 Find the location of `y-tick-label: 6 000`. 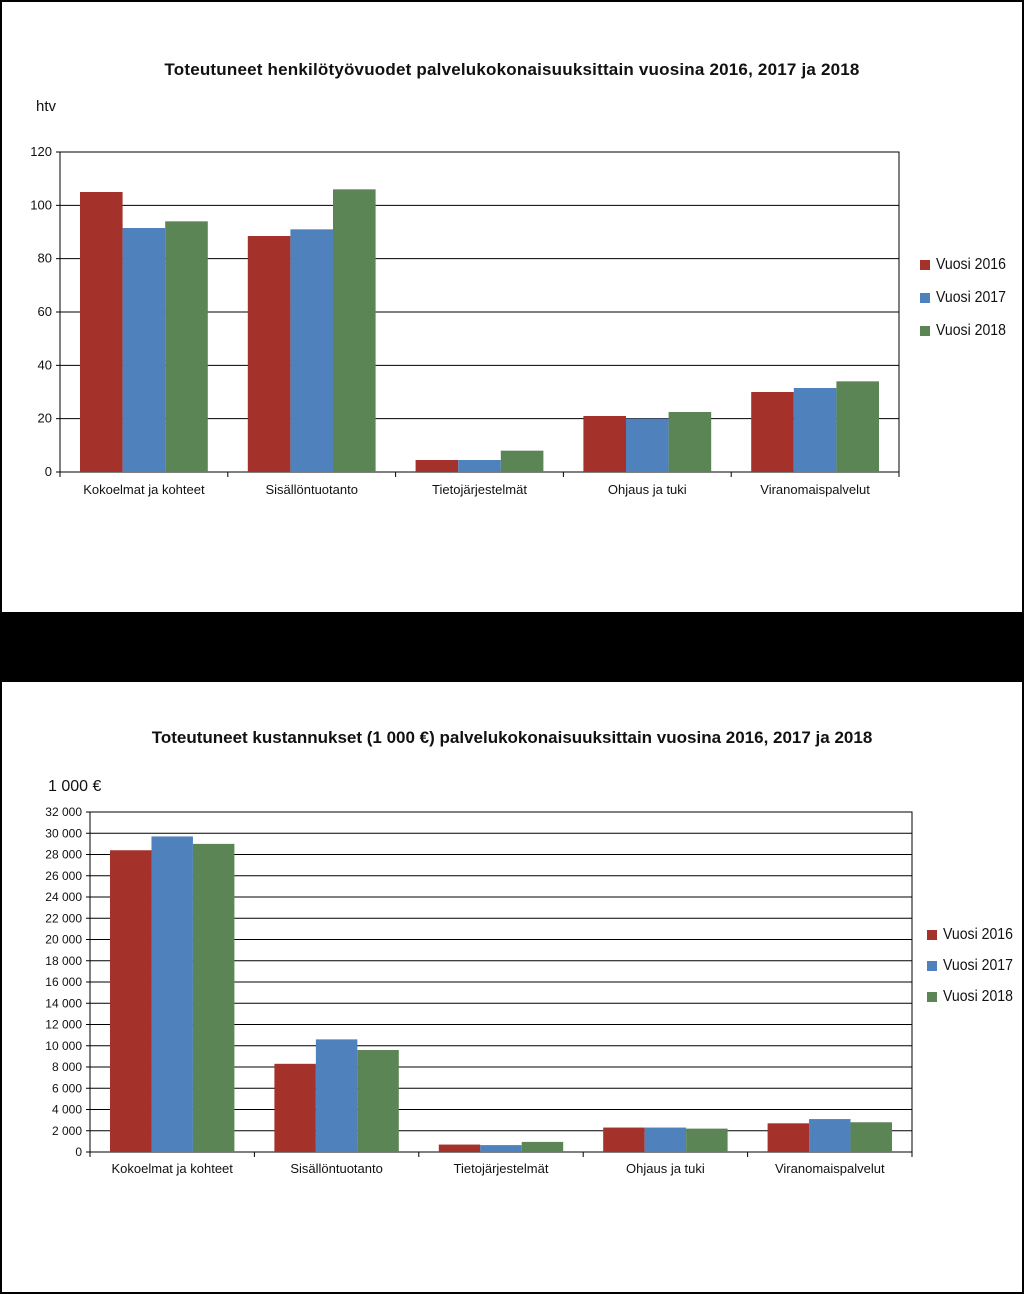

y-tick-label: 6 000 is located at coordinates (67, 1088).